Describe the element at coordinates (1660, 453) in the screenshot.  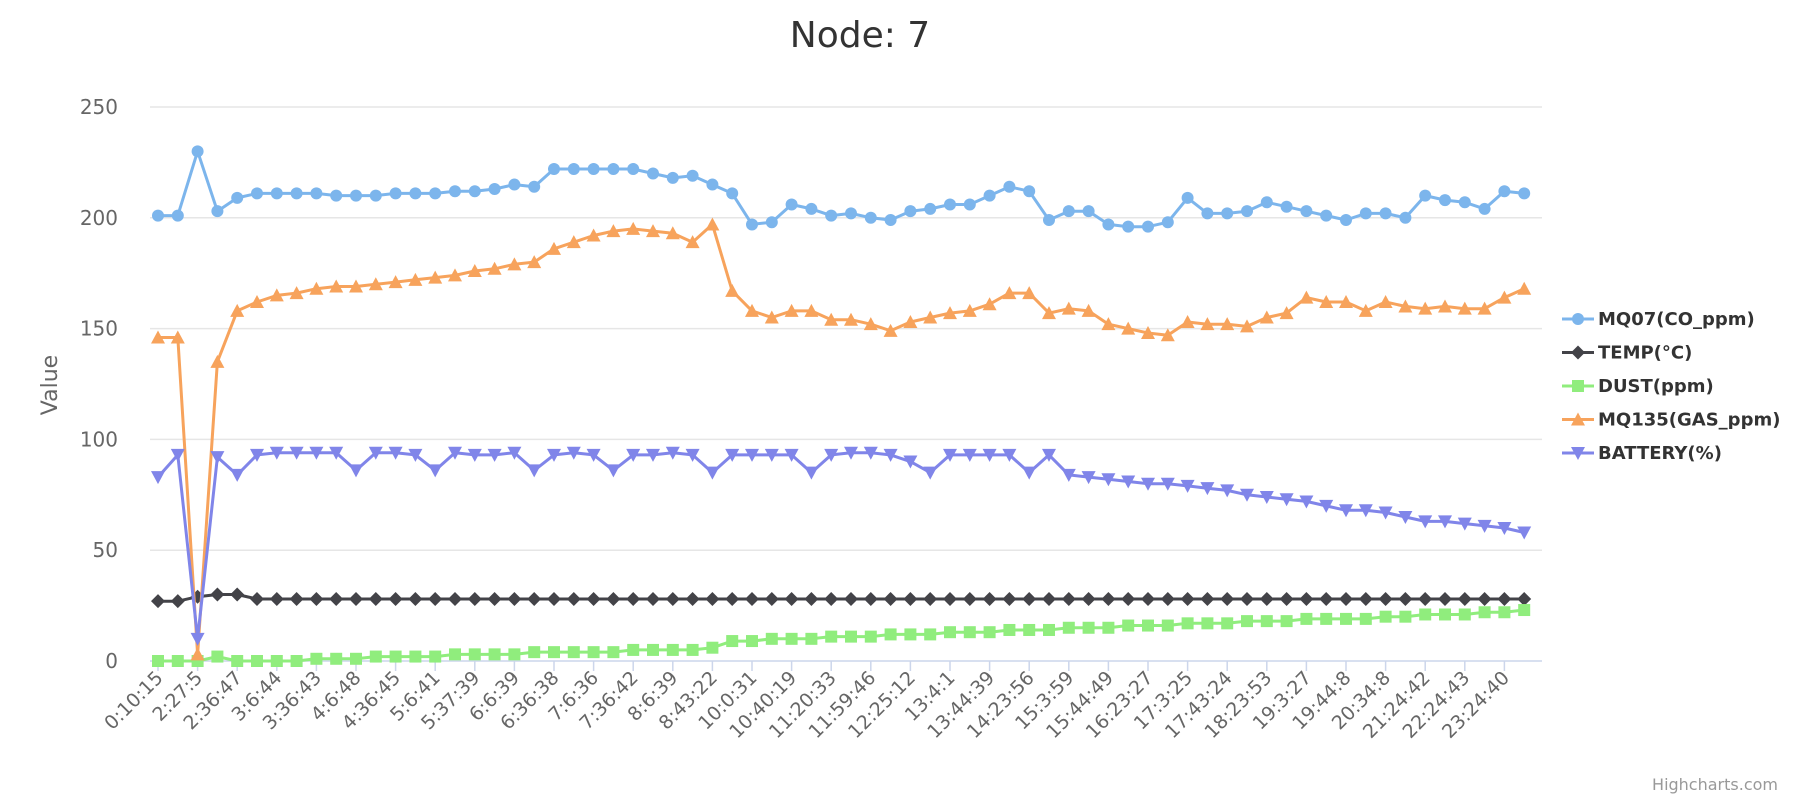
I see `legend-label: BATTERY(%)` at that location.